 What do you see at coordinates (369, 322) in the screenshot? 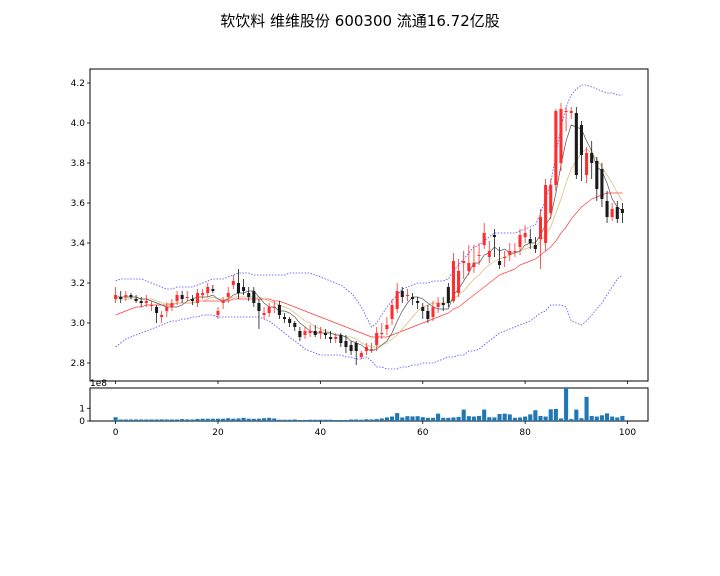
I see `bollinger-lower-line` at bounding box center [369, 322].